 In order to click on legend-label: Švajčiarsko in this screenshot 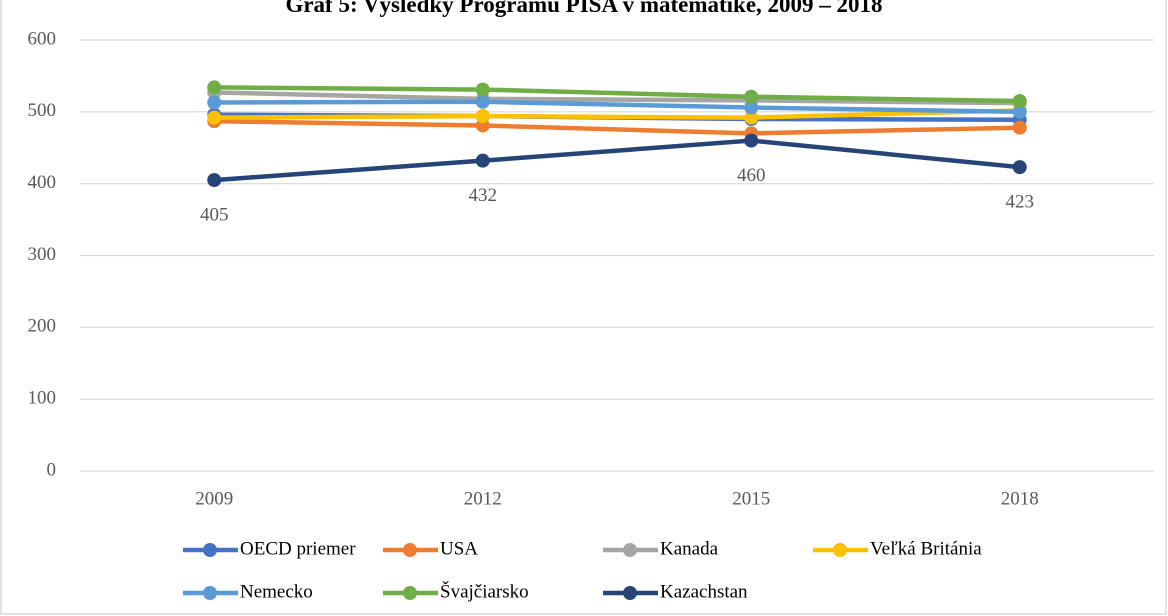, I will do `click(484, 591)`.